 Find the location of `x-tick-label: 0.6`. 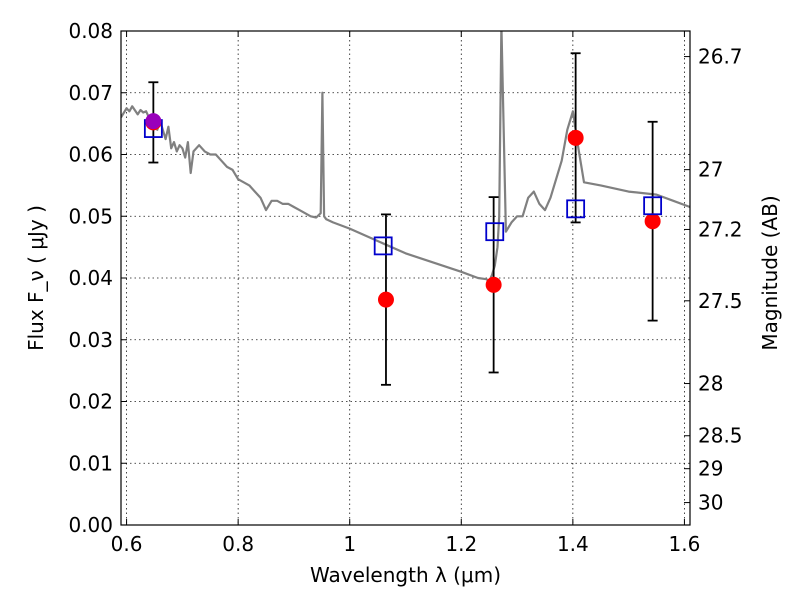

x-tick-label: 0.6 is located at coordinates (127, 544).